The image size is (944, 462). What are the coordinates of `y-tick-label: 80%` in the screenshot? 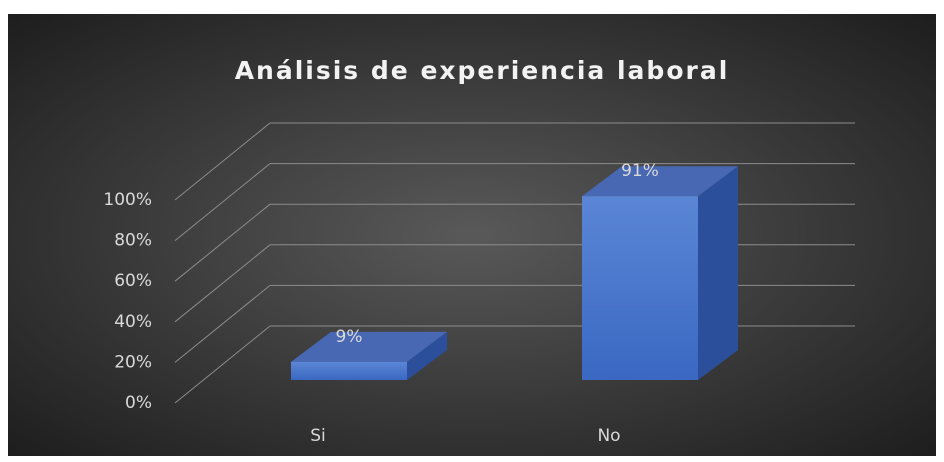 It's located at (133, 241).